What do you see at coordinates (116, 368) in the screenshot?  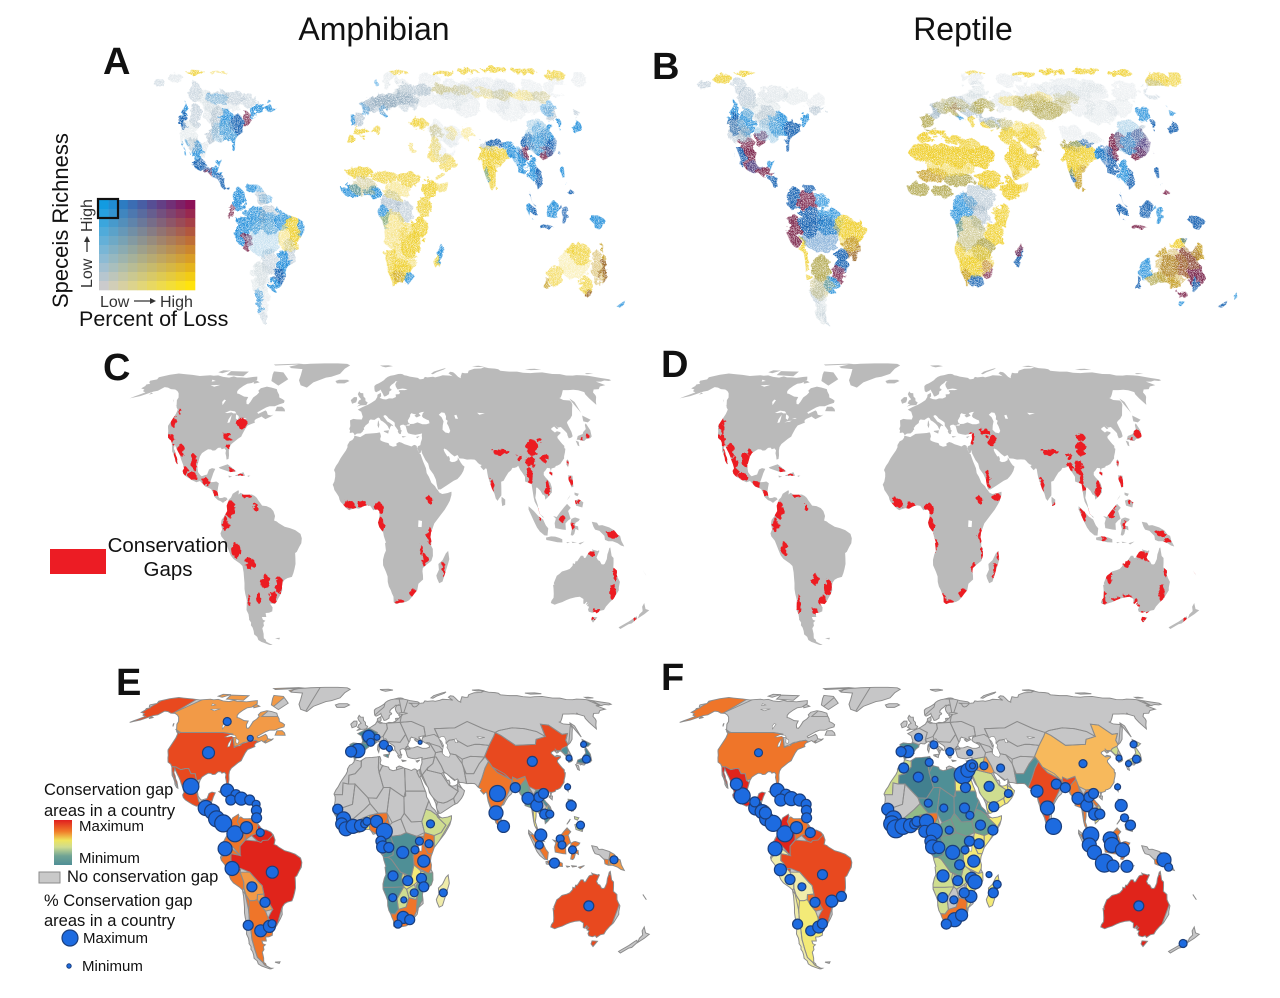 I see `svg-text: C` at bounding box center [116, 368].